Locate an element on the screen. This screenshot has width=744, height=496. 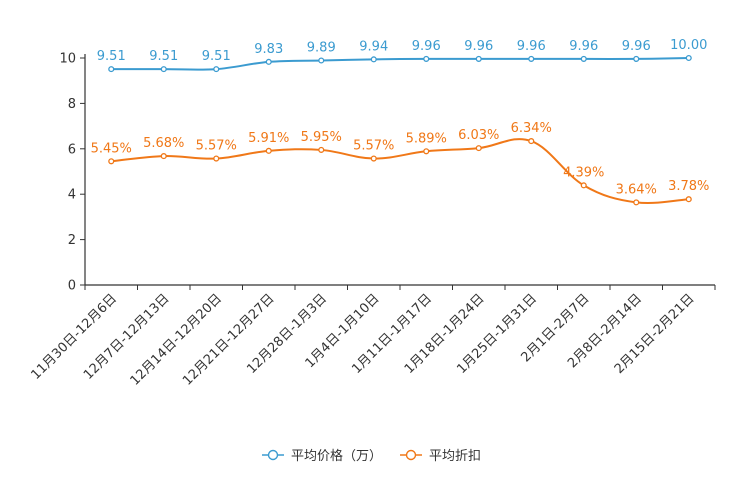
data-label: 5.91% is located at coordinates (268, 138).